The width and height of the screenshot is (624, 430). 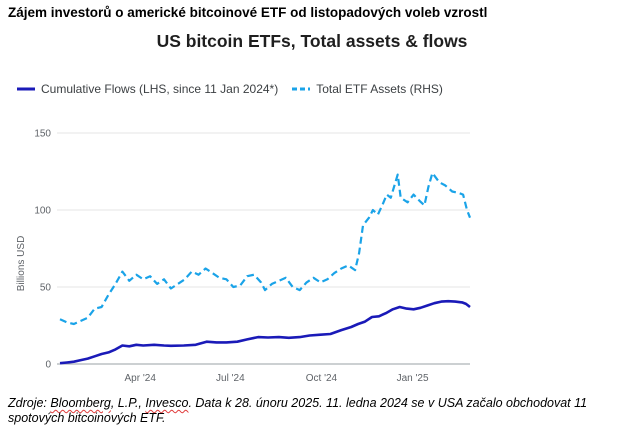 I want to click on y-tick-label-50: 50, so click(x=46, y=288).